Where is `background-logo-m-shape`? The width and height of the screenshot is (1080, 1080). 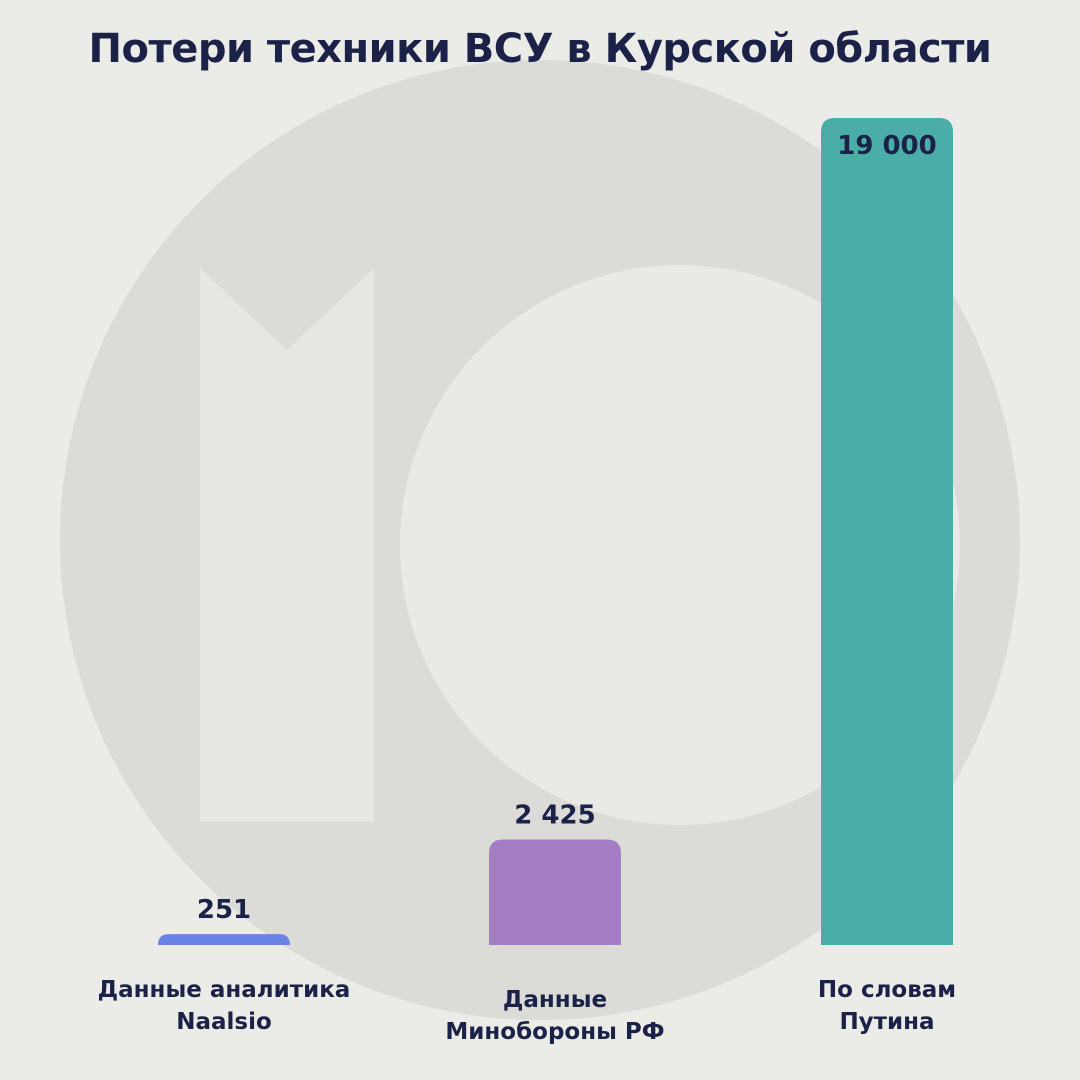 background-logo-m-shape is located at coordinates (287, 545).